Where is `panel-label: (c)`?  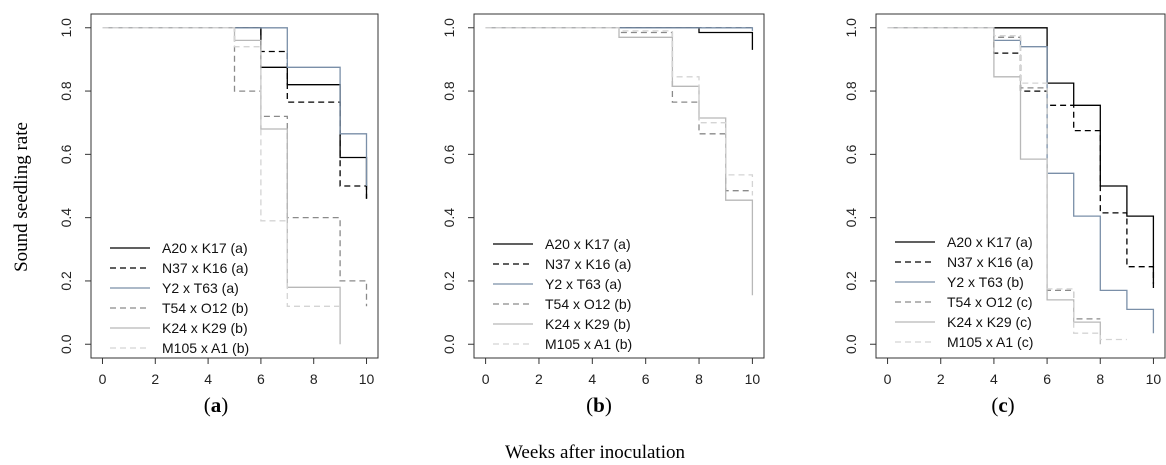 panel-label: (c) is located at coordinates (1002, 405).